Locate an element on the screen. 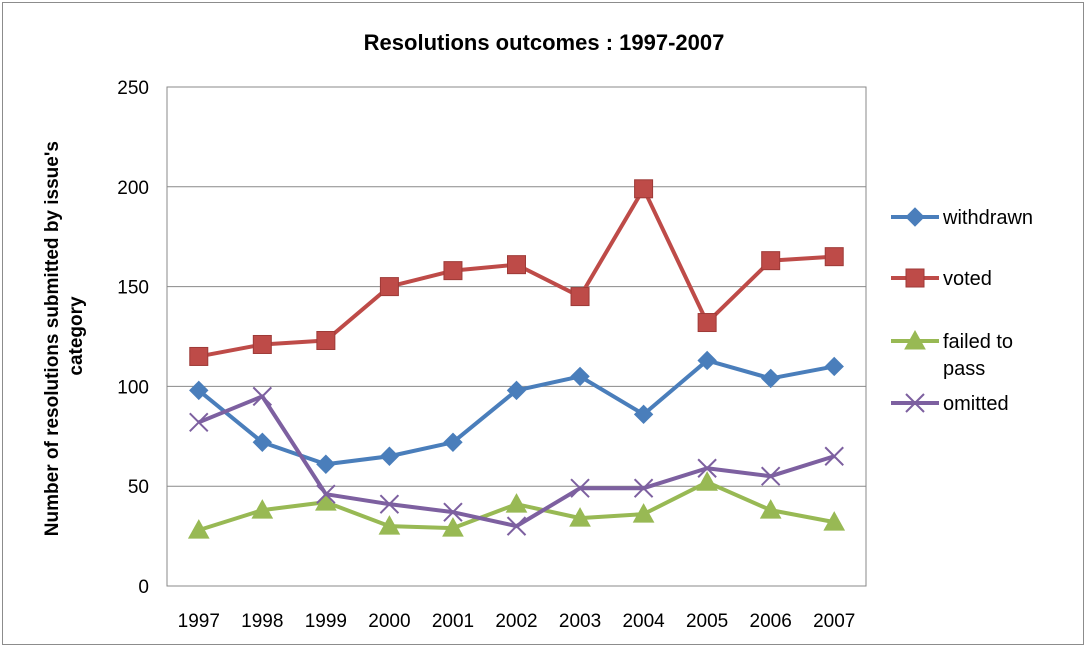  y-tick-label: 200 is located at coordinates (133, 188).